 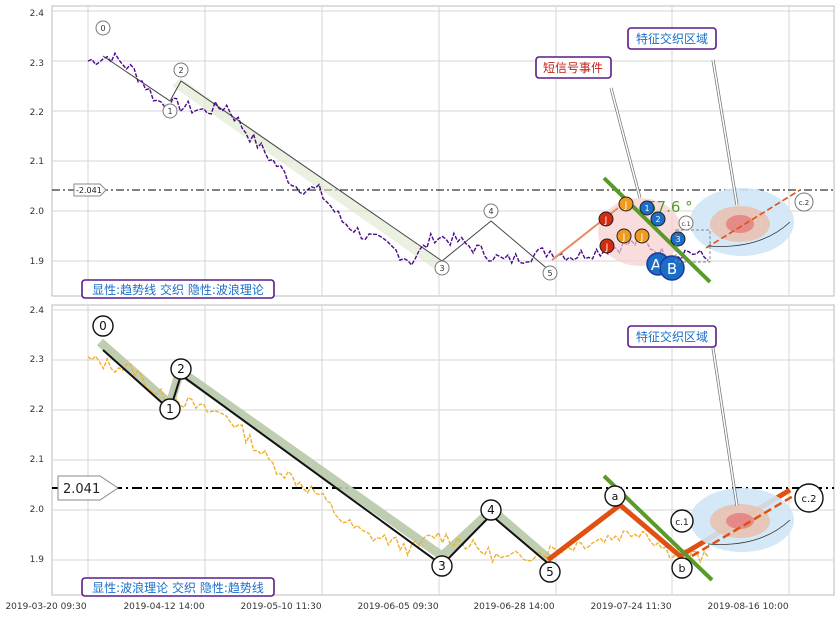 I want to click on top-c2-marker, so click(x=804, y=202).